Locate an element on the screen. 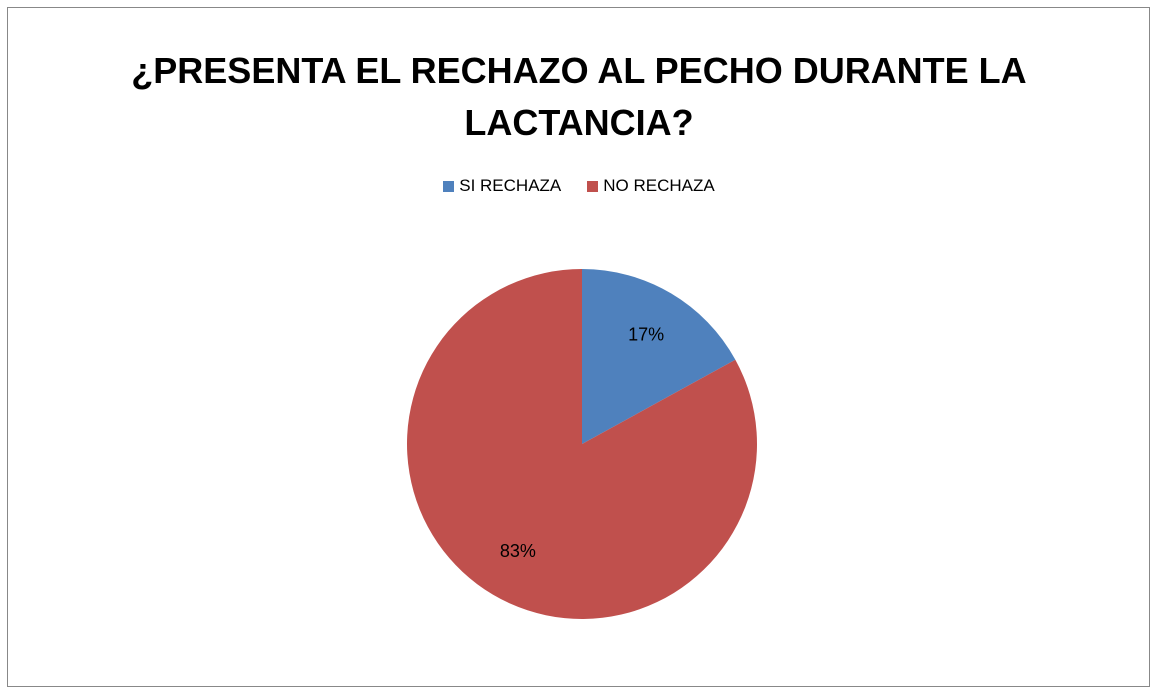  data-label: 17% is located at coordinates (646, 334).